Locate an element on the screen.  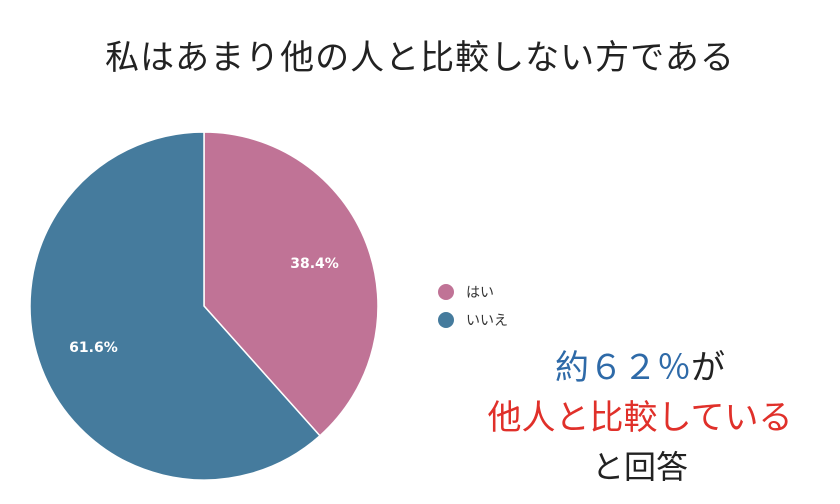
chart-title: 私はあまり他の人と比較しない方である is located at coordinates (420, 58).